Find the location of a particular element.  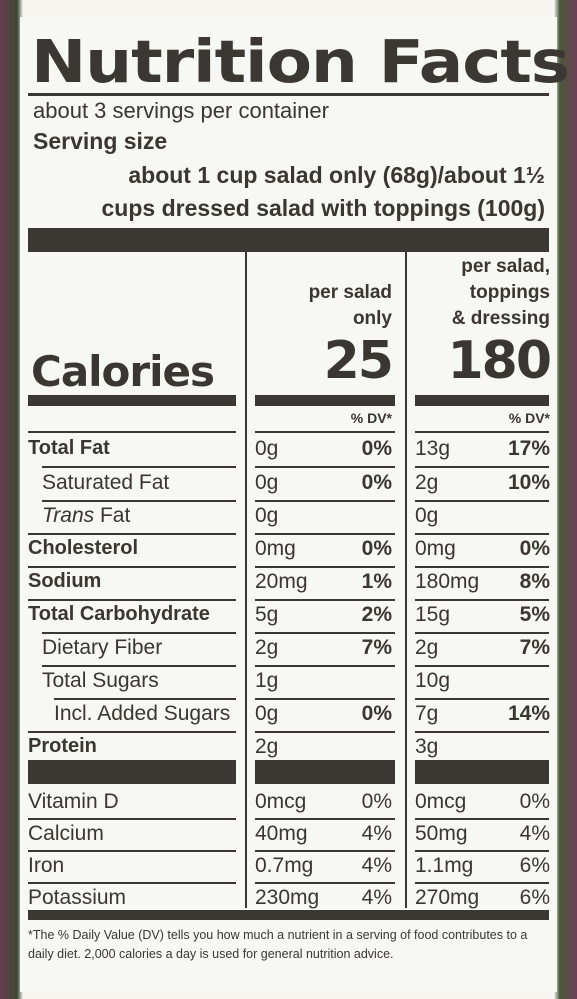

col2-header-line3: & dressing is located at coordinates (500, 318).